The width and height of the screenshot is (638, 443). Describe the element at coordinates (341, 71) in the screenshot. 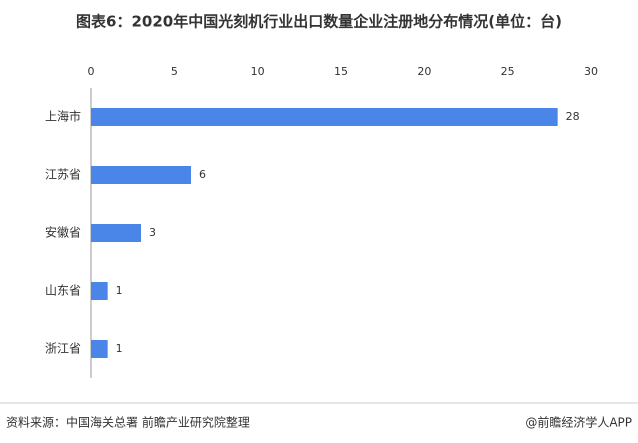

I see `x-tick-label: 15` at that location.